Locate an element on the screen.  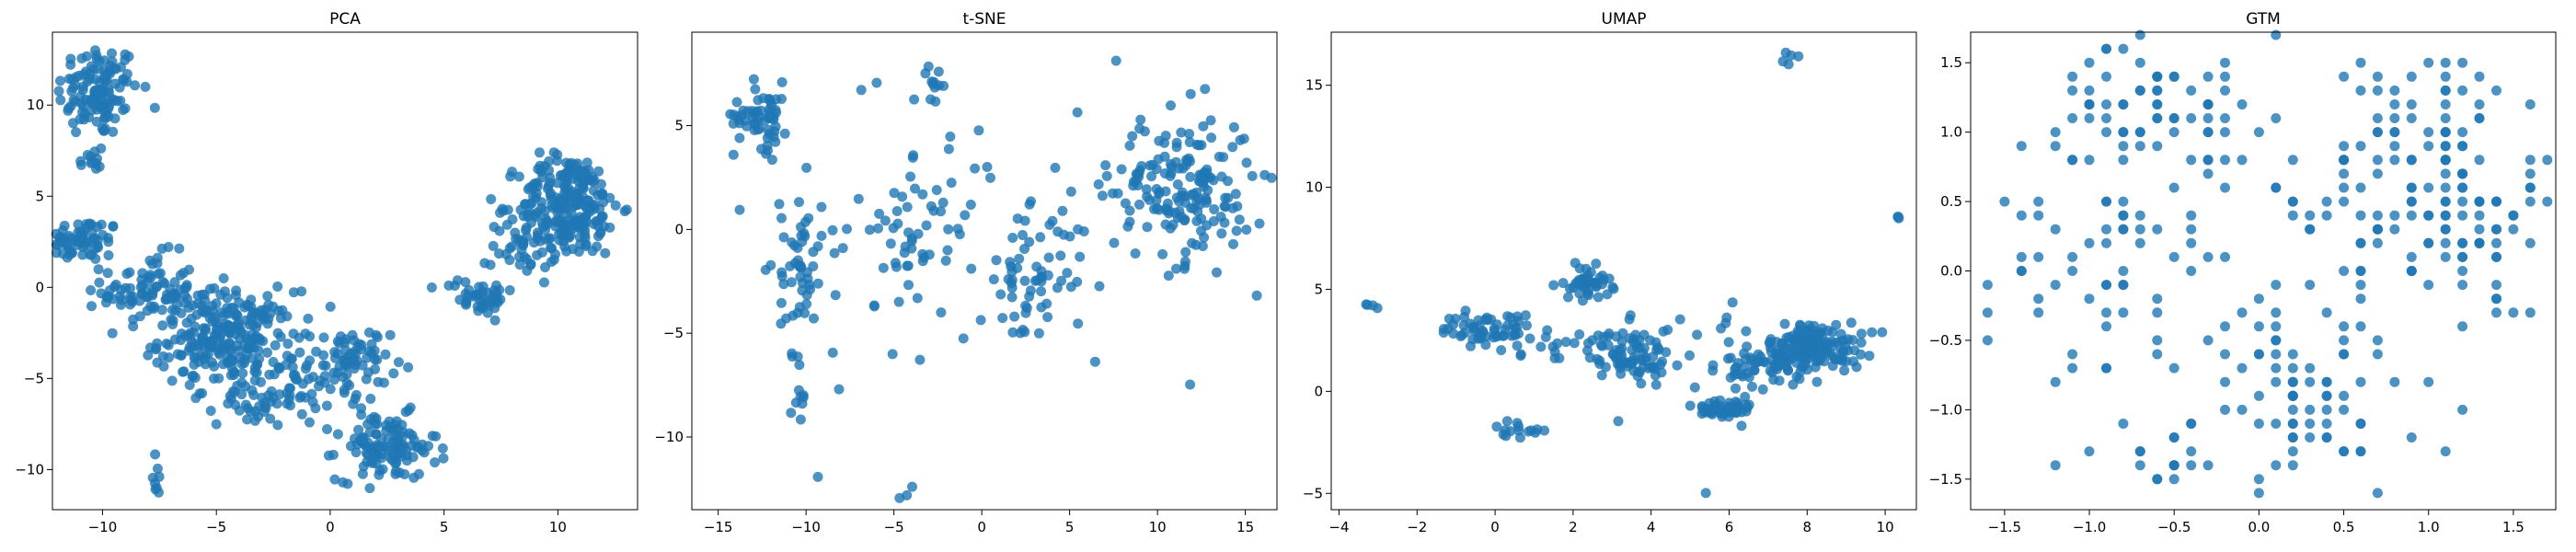
tsne-xtick-label: −15 is located at coordinates (718, 527).